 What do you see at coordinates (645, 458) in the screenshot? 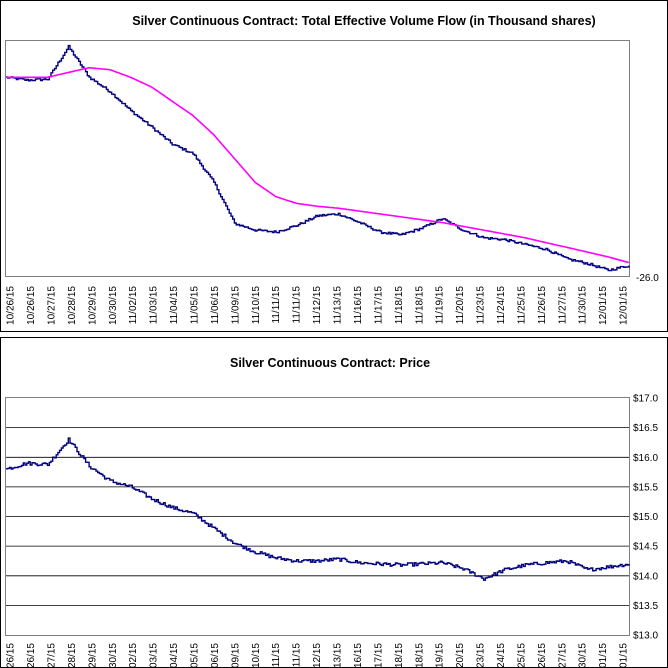
I see `y-tick-label: $16.0` at bounding box center [645, 458].